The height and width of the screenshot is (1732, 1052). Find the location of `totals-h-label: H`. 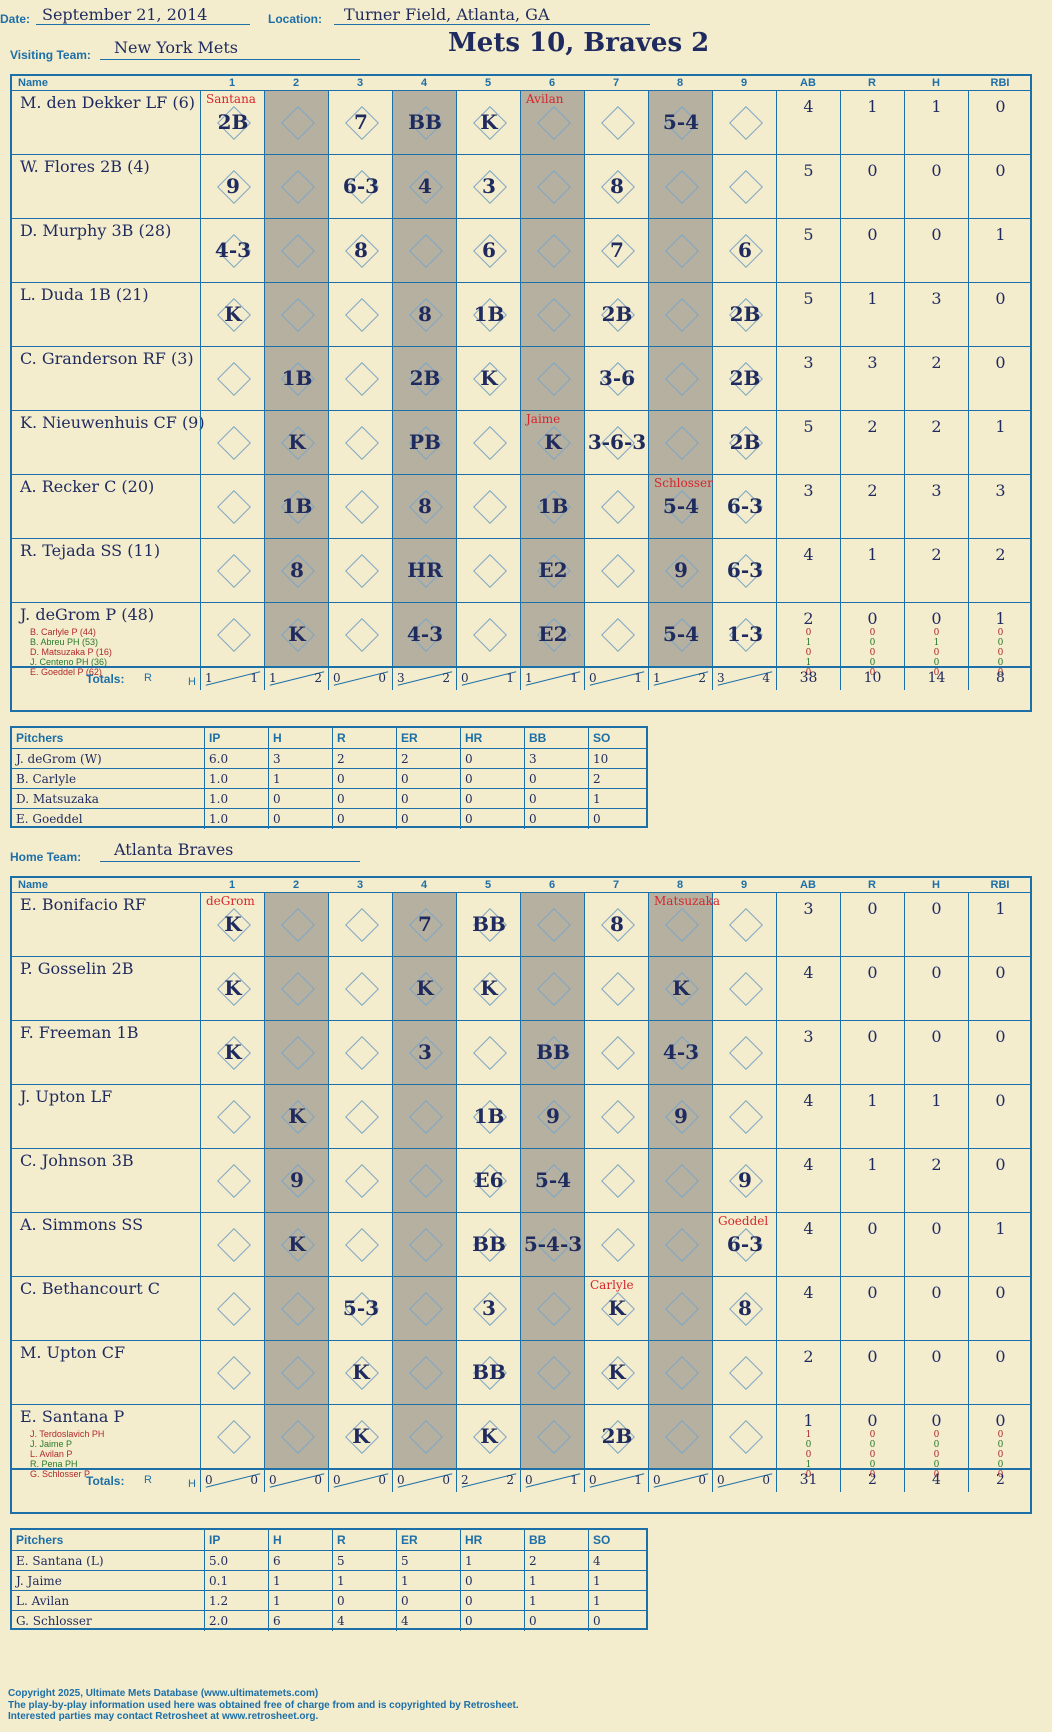

totals-h-label: H is located at coordinates (192, 682).